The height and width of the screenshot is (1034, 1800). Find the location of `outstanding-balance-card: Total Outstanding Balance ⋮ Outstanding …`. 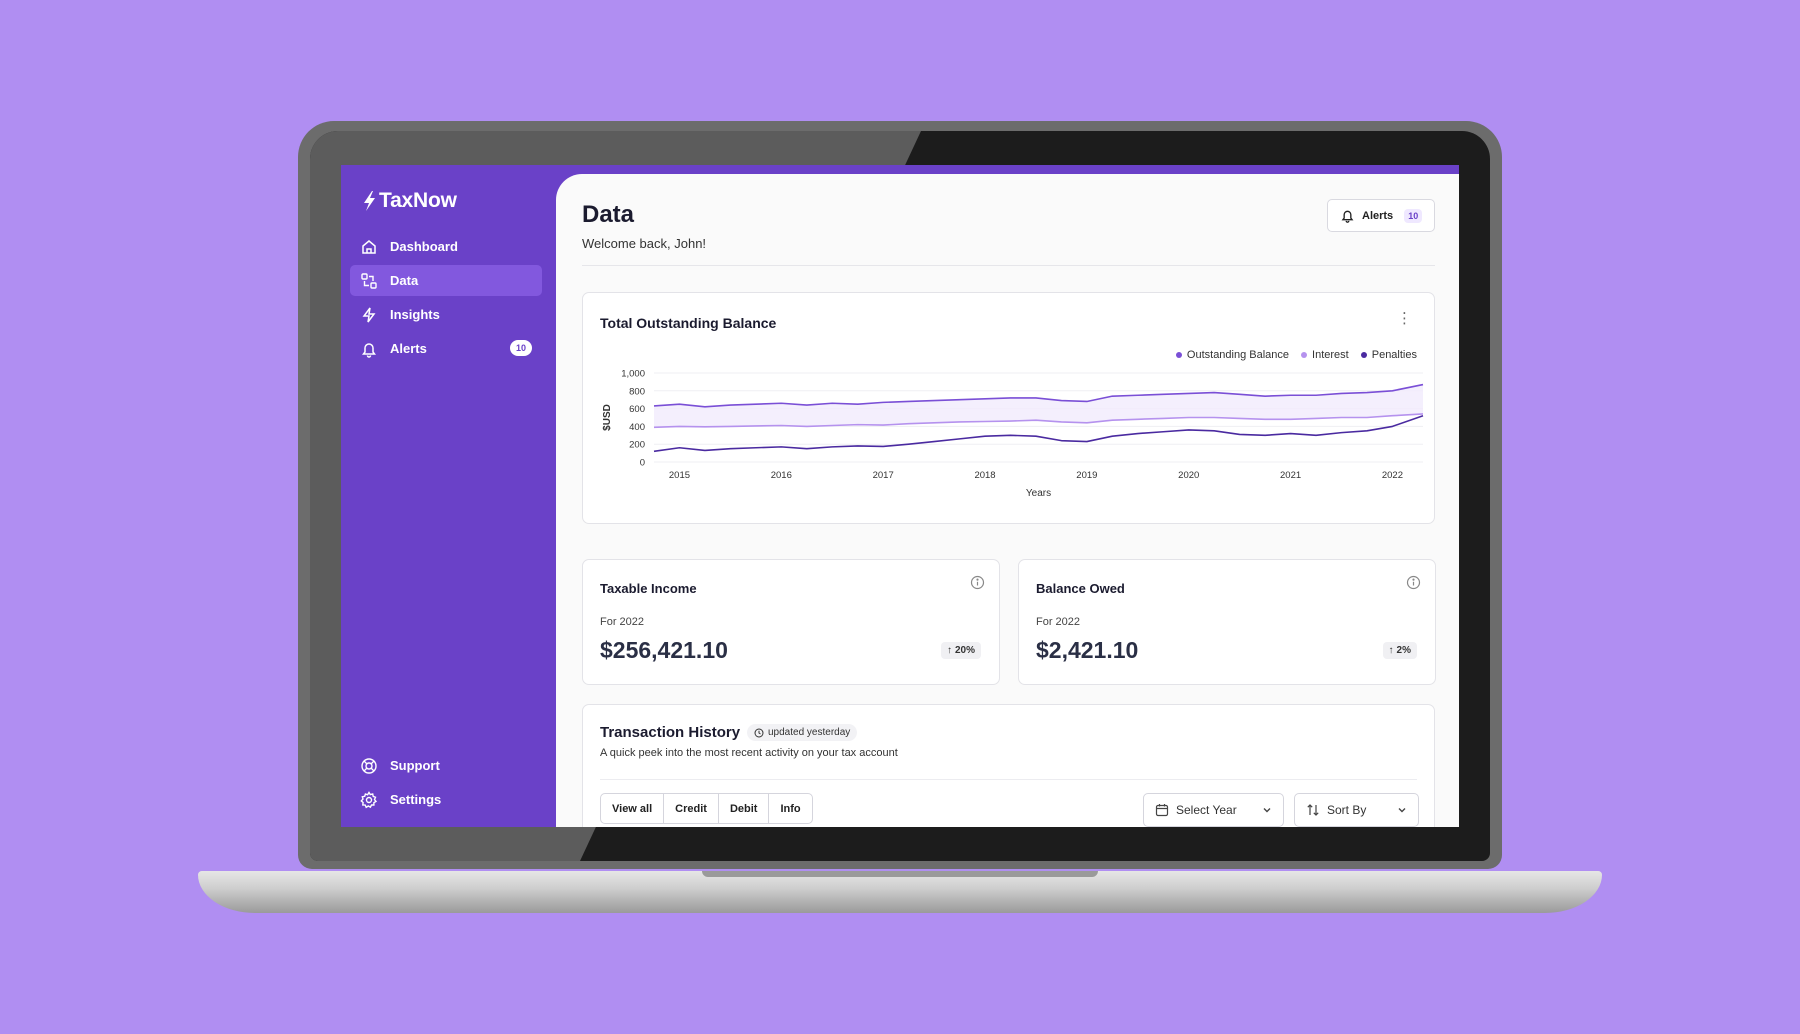

outstanding-balance-card: Total Outstanding Balance ⋮ Outstanding … is located at coordinates (1008, 408).